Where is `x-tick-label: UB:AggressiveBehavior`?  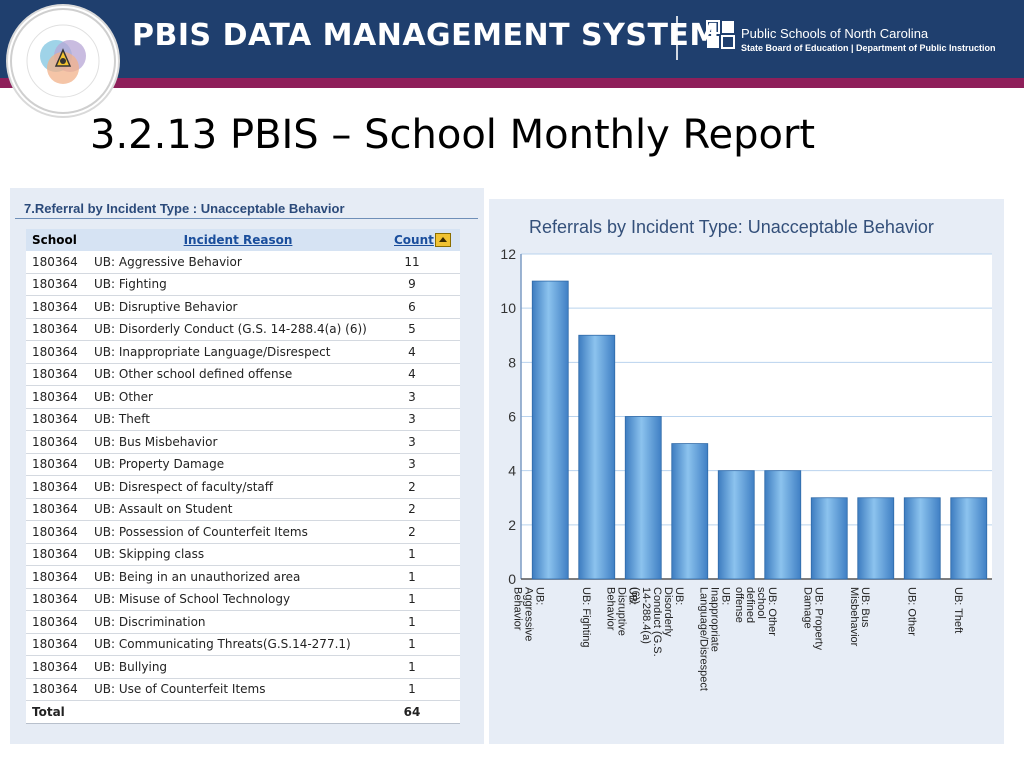
x-tick-label: UB:AggressiveBehavior is located at coordinates (528, 614).